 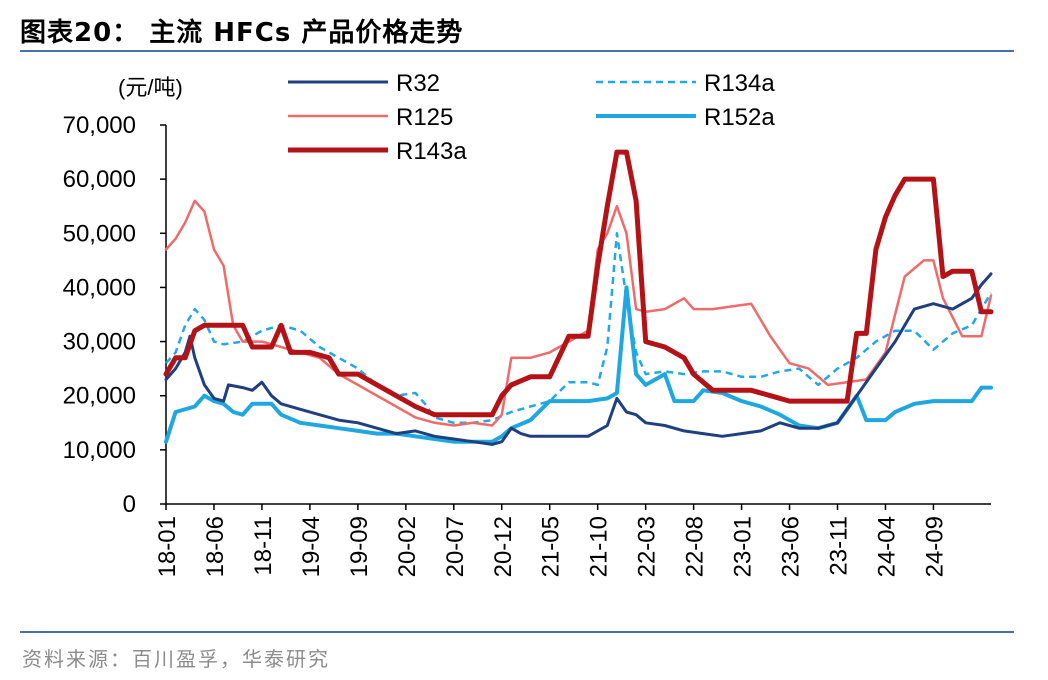 I want to click on legend-label-r143a: R143a, so click(x=431, y=151).